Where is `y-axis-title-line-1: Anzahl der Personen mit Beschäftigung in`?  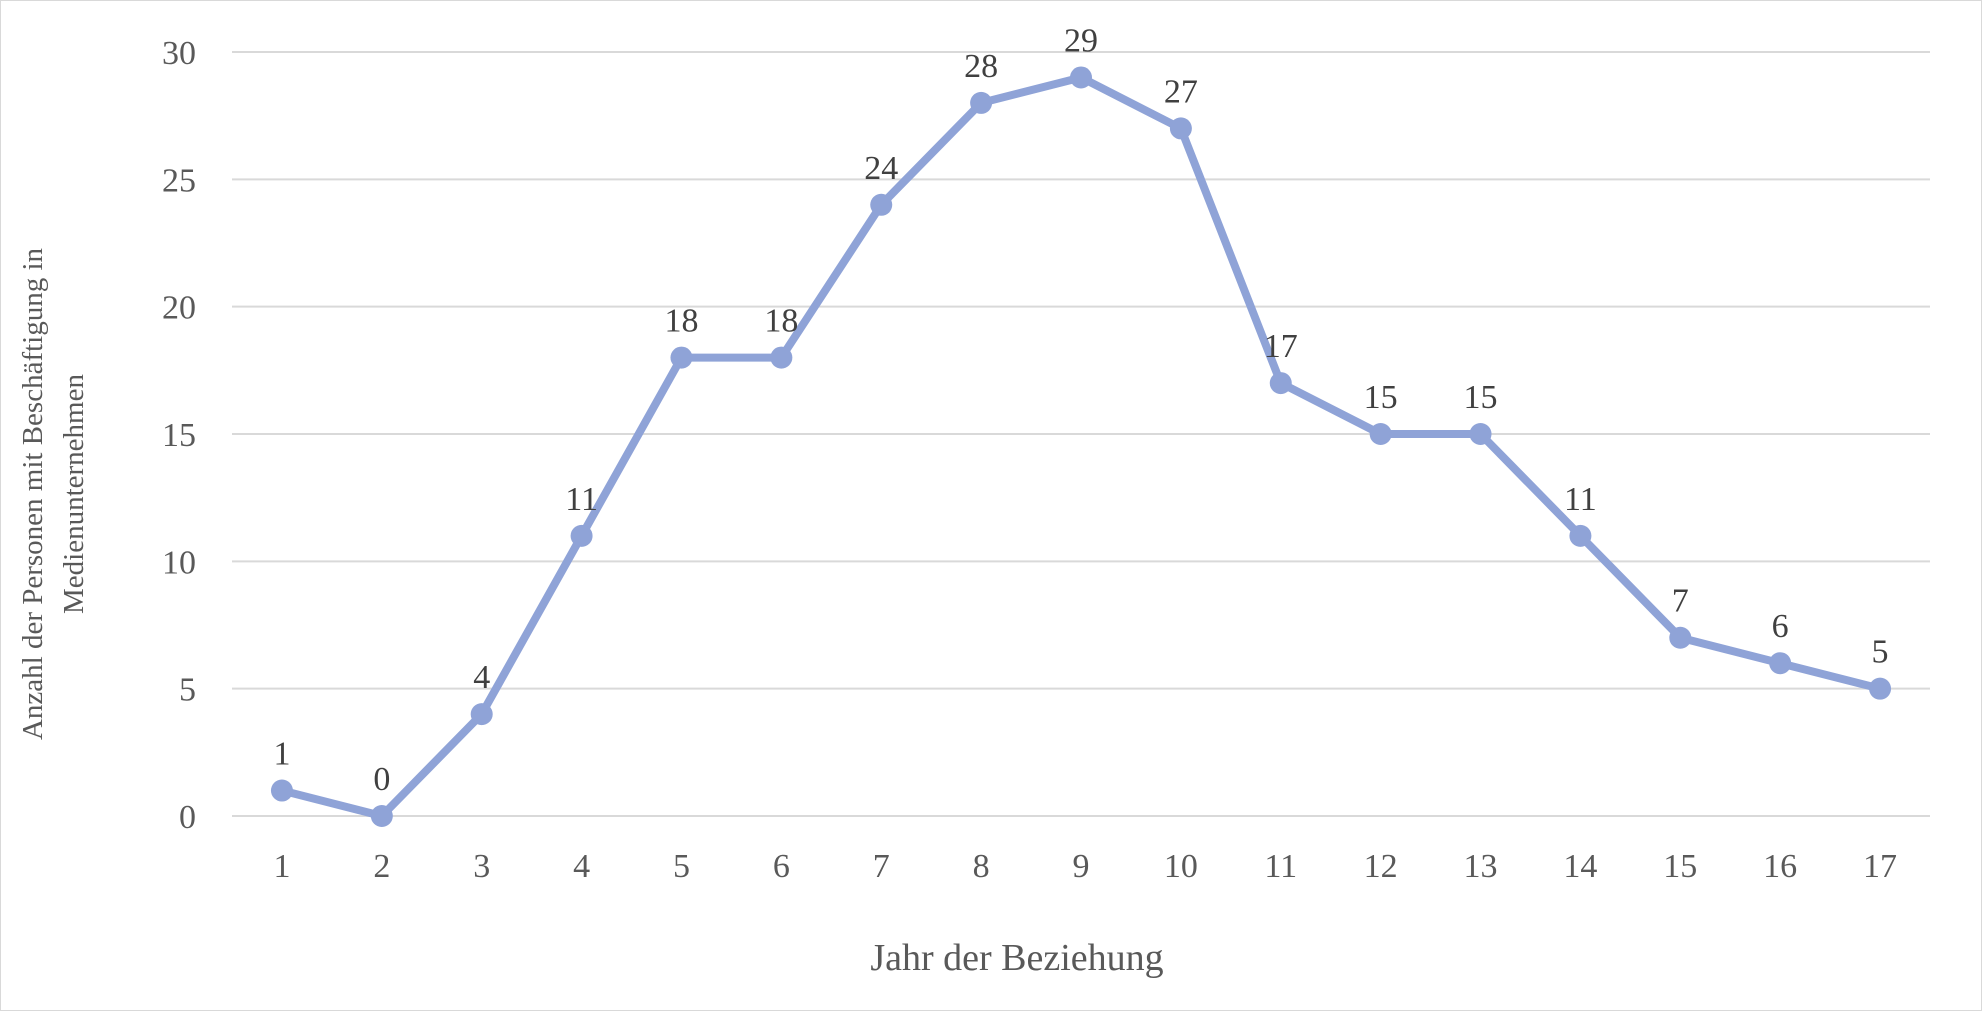 y-axis-title-line-1: Anzahl der Personen mit Beschäftigung in is located at coordinates (33, 493).